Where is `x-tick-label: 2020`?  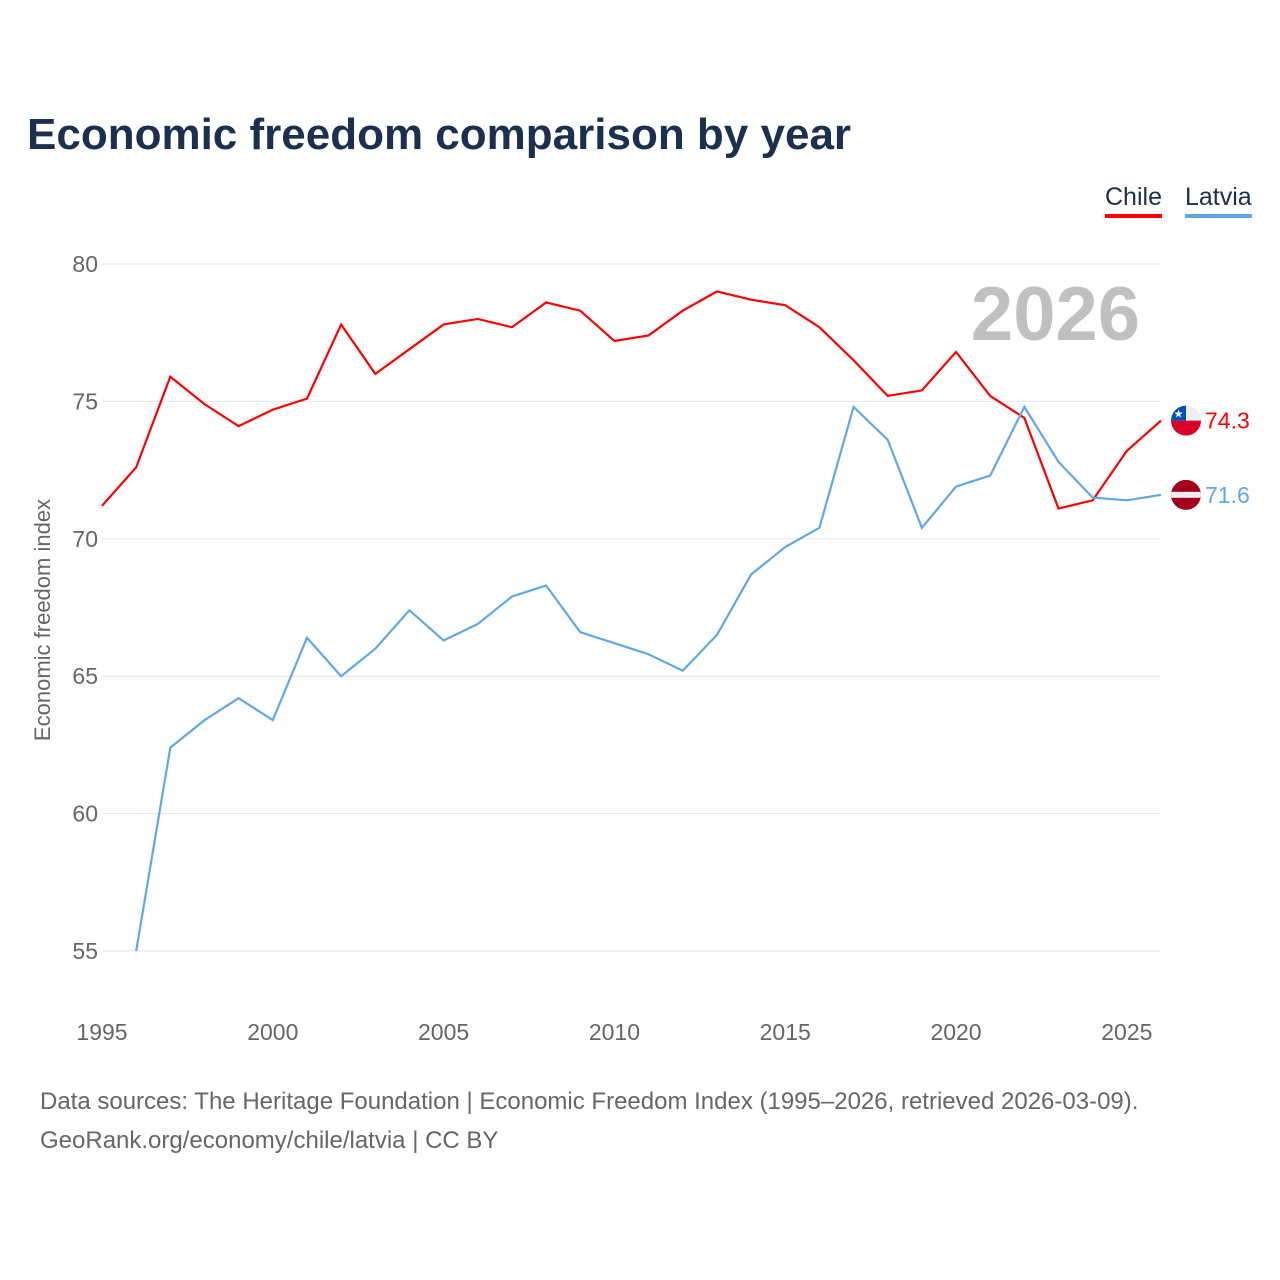
x-tick-label: 2020 is located at coordinates (955, 1032).